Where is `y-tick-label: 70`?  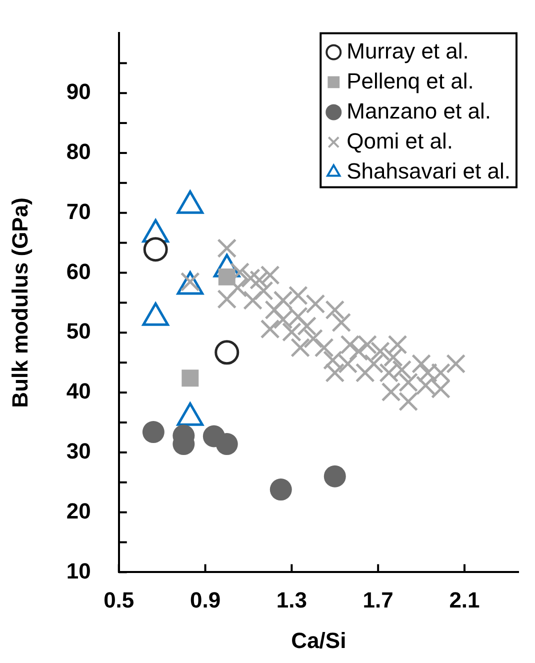 y-tick-label: 70 is located at coordinates (78, 211).